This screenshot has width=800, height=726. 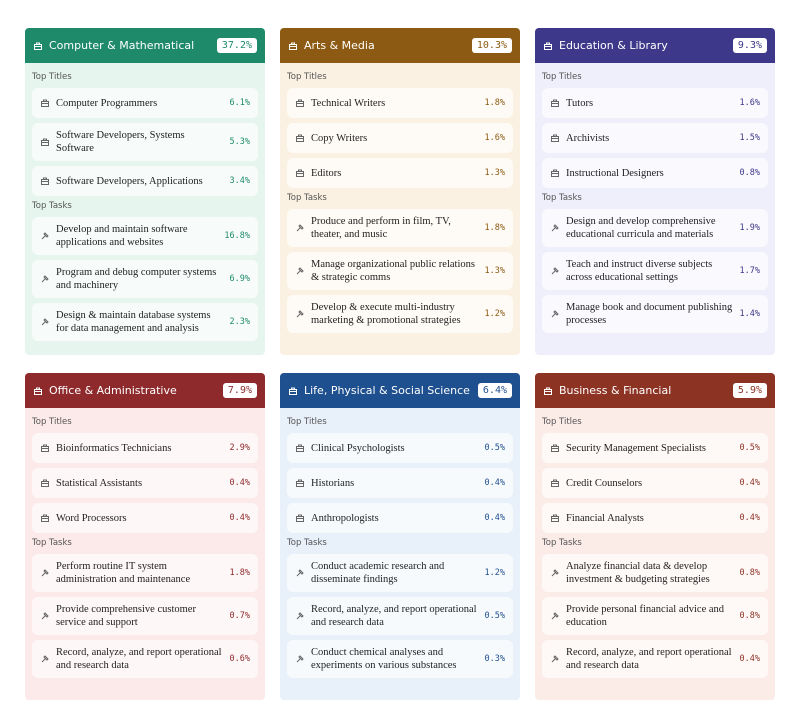 I want to click on title-item: Word Processors 0.4%, so click(x=145, y=518).